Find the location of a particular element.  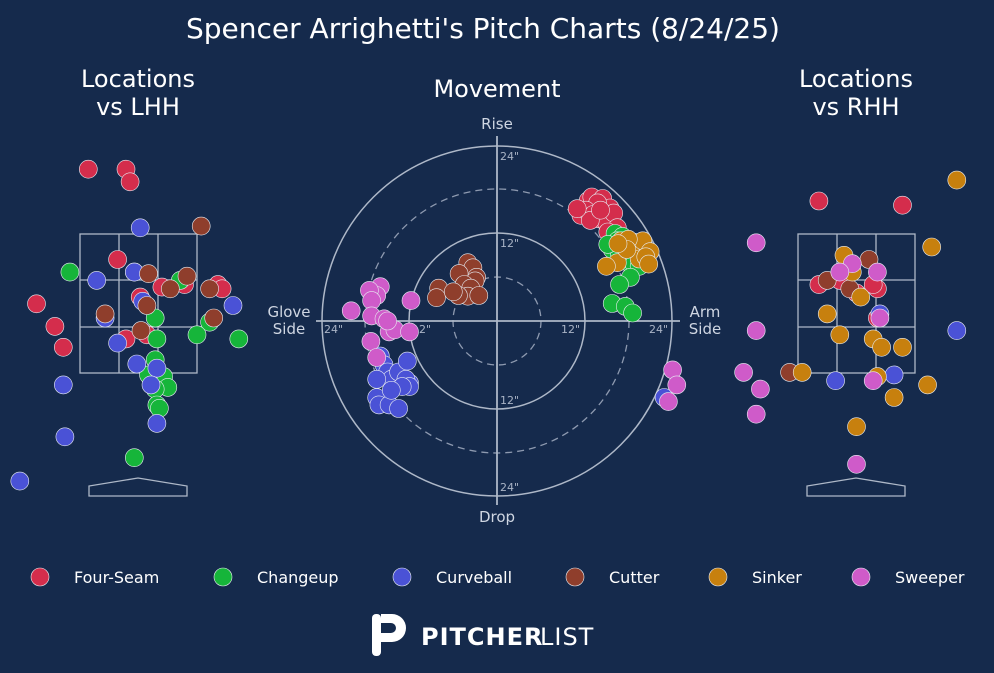

rhh-title-line2: vs RHH is located at coordinates (855, 107).